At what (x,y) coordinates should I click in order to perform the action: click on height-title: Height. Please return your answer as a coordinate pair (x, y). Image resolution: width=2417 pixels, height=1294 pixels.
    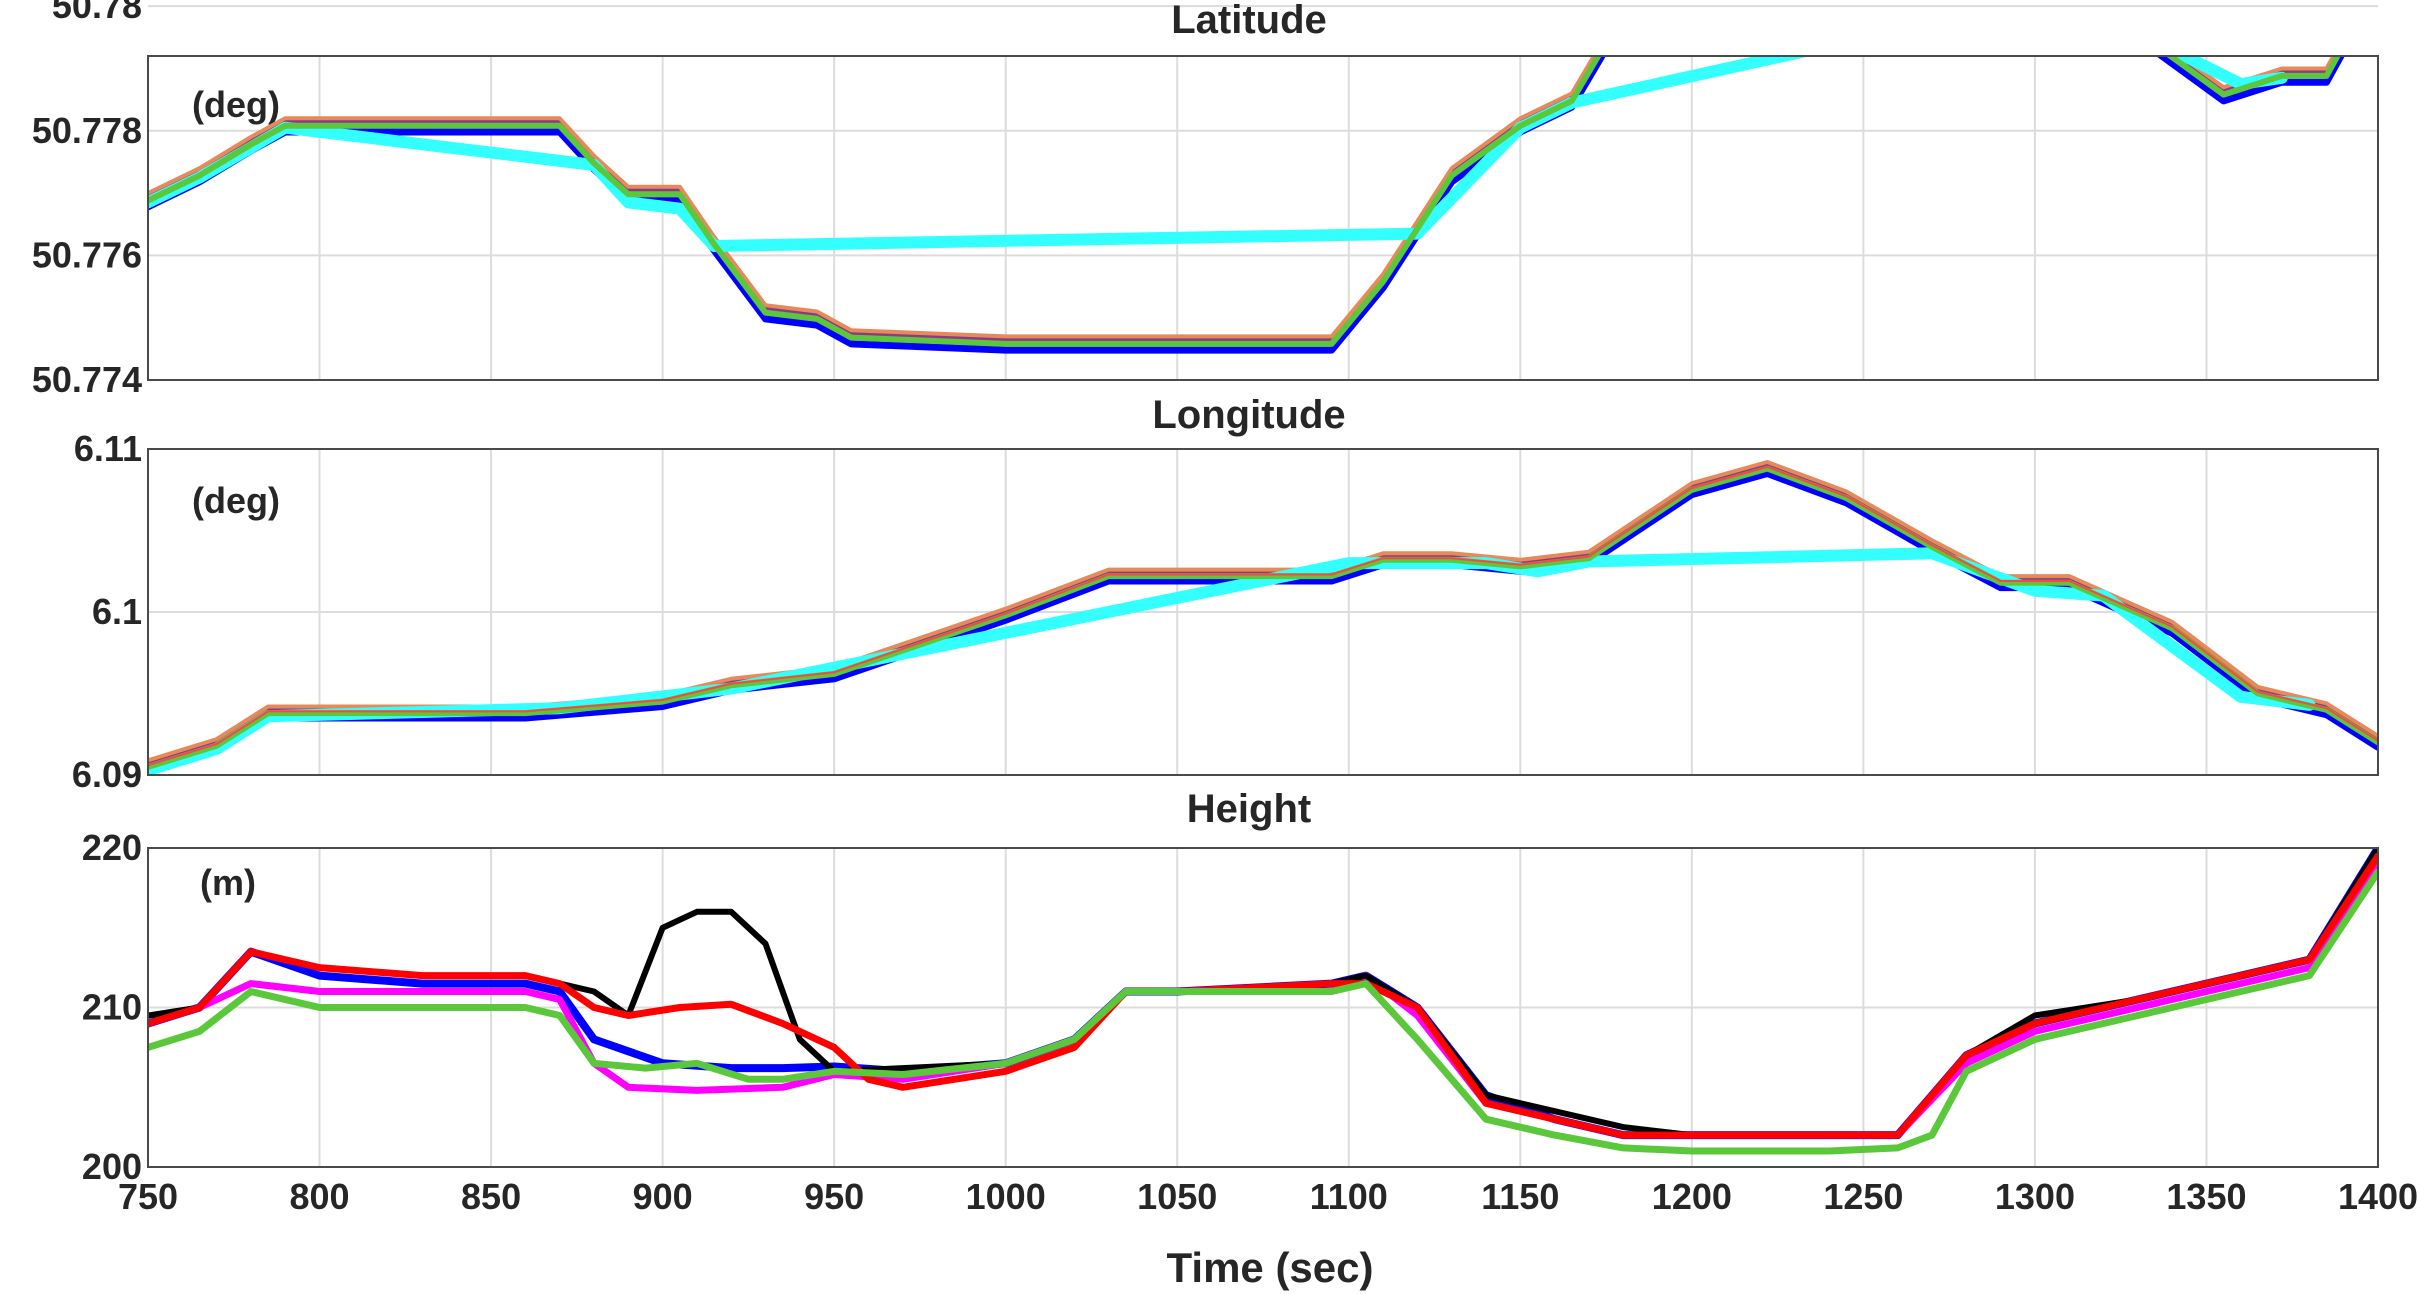
    Looking at the image, I should click on (1249, 809).